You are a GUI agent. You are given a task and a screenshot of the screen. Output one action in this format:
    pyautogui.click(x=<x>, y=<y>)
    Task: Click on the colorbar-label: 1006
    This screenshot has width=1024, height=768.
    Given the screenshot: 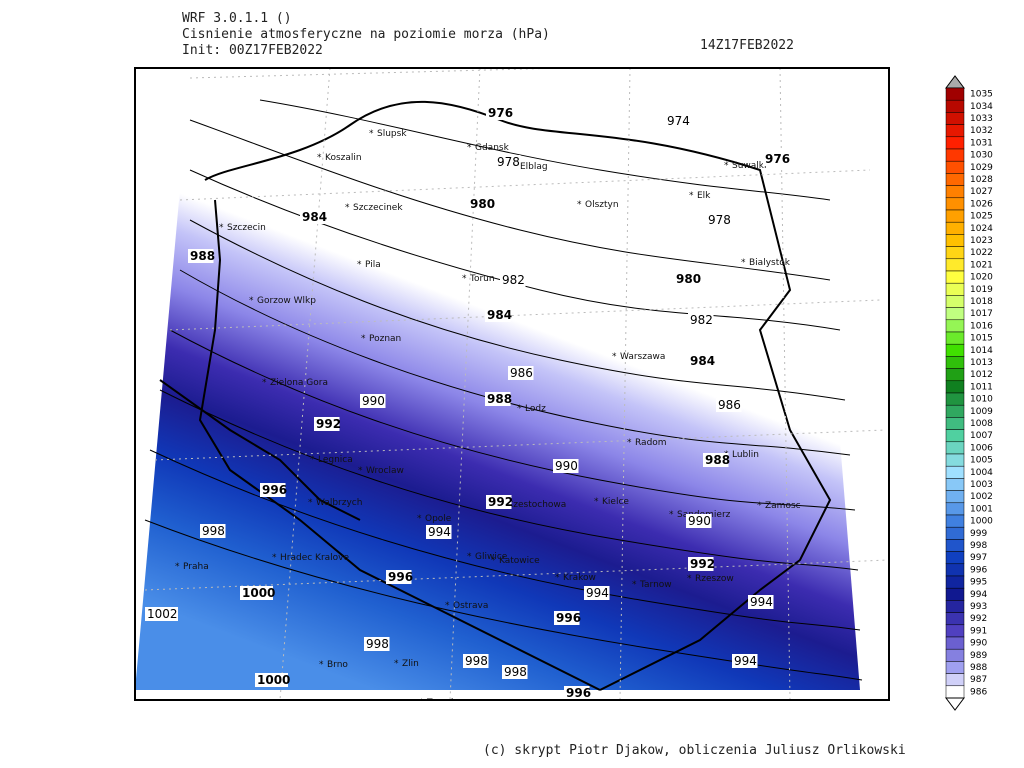 What is the action you would take?
    pyautogui.click(x=981, y=448)
    